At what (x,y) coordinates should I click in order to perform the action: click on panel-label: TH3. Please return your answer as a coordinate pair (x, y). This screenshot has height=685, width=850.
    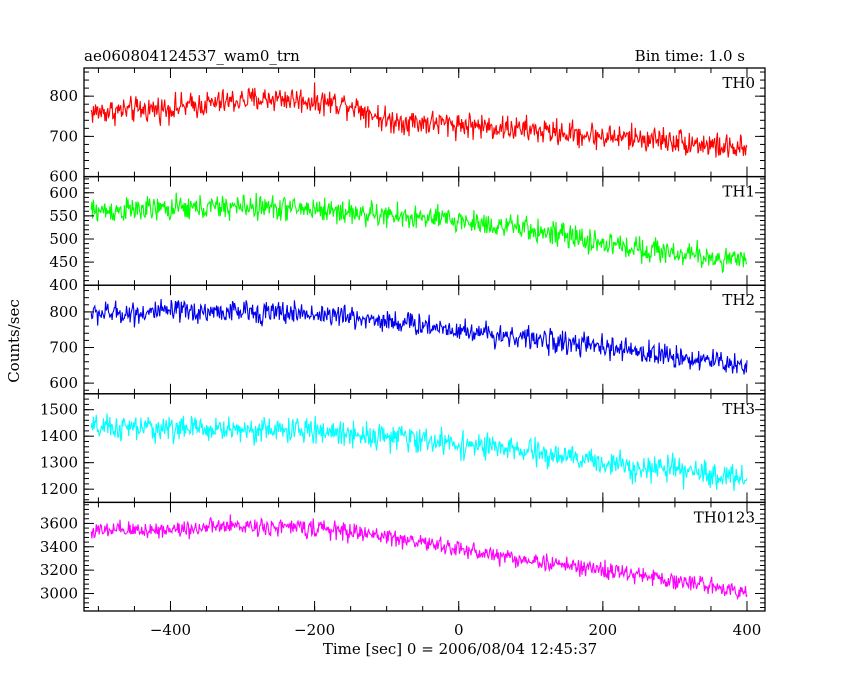
    Looking at the image, I should click on (738, 409).